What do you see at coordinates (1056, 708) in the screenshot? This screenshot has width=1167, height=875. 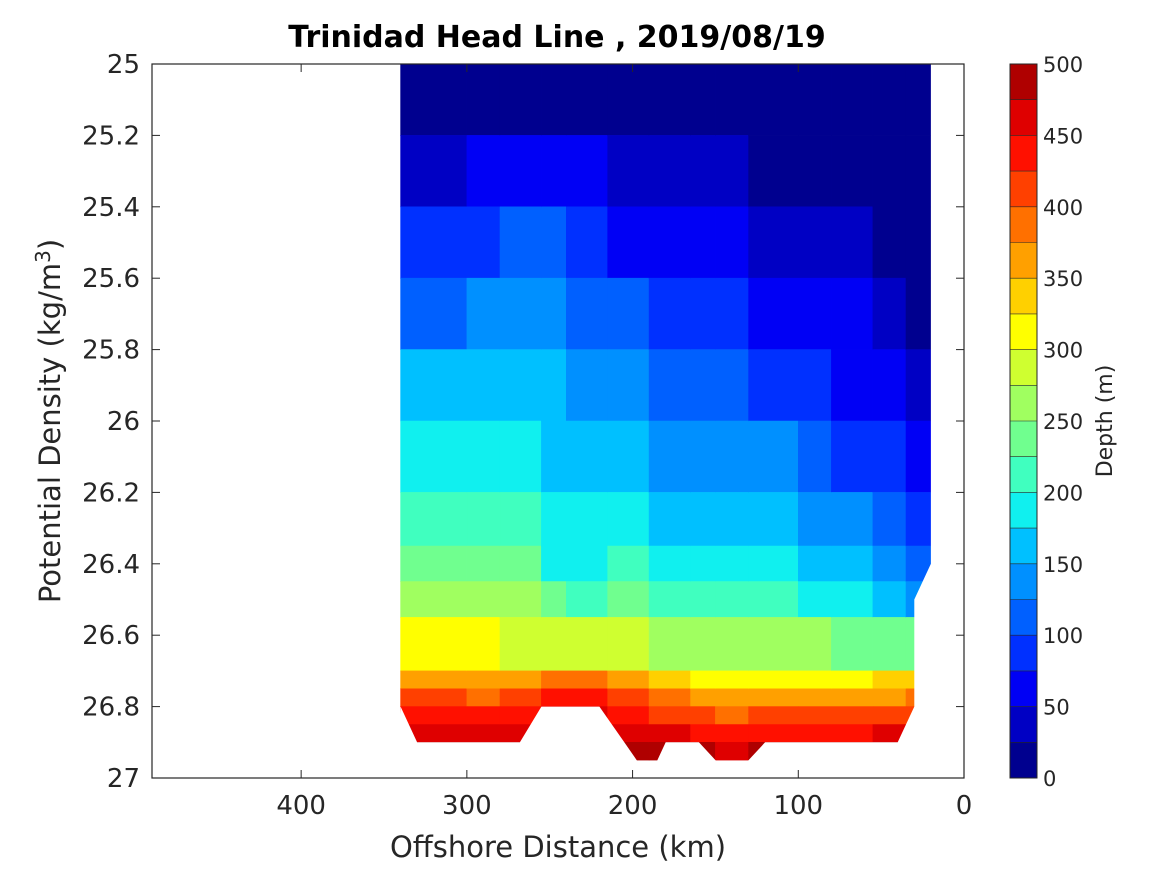 I see `colorbar-tick-label: 50` at bounding box center [1056, 708].